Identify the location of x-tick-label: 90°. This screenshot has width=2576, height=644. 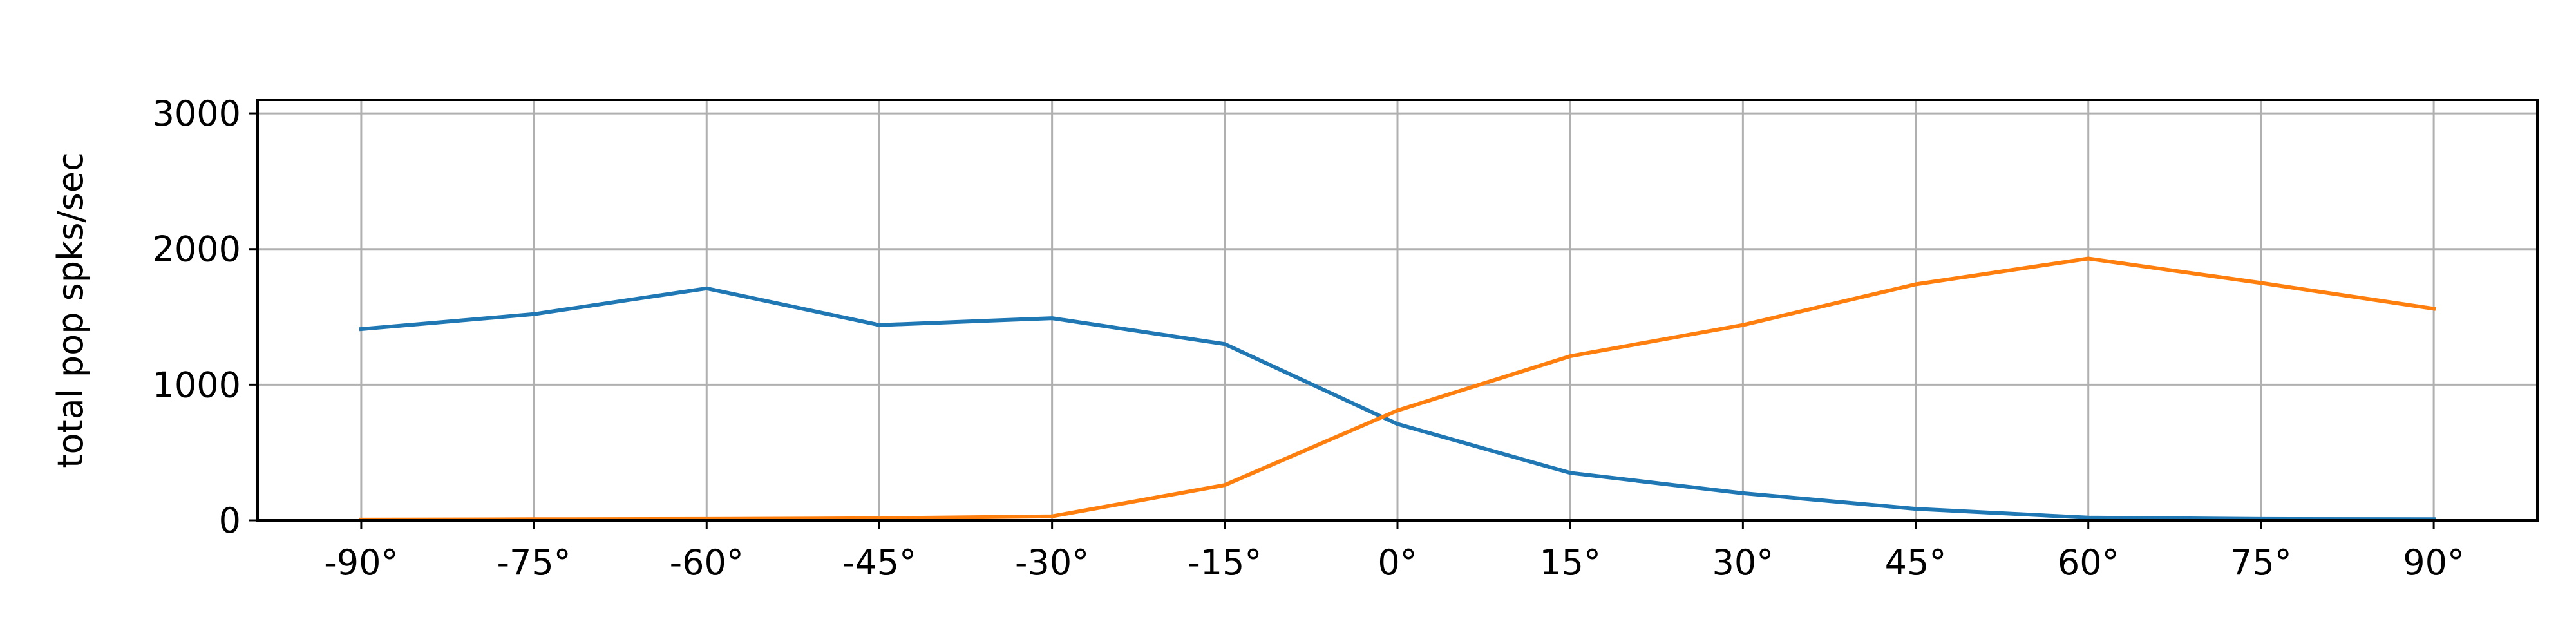
(2434, 562).